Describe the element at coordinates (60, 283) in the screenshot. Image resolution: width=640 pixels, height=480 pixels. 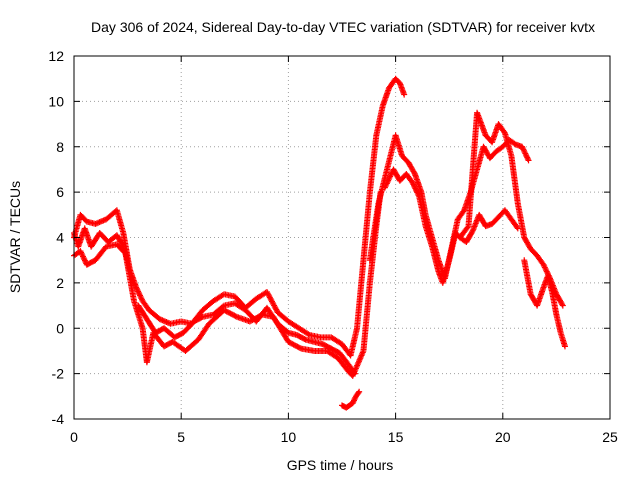
I see `y-tick-label: 2` at that location.